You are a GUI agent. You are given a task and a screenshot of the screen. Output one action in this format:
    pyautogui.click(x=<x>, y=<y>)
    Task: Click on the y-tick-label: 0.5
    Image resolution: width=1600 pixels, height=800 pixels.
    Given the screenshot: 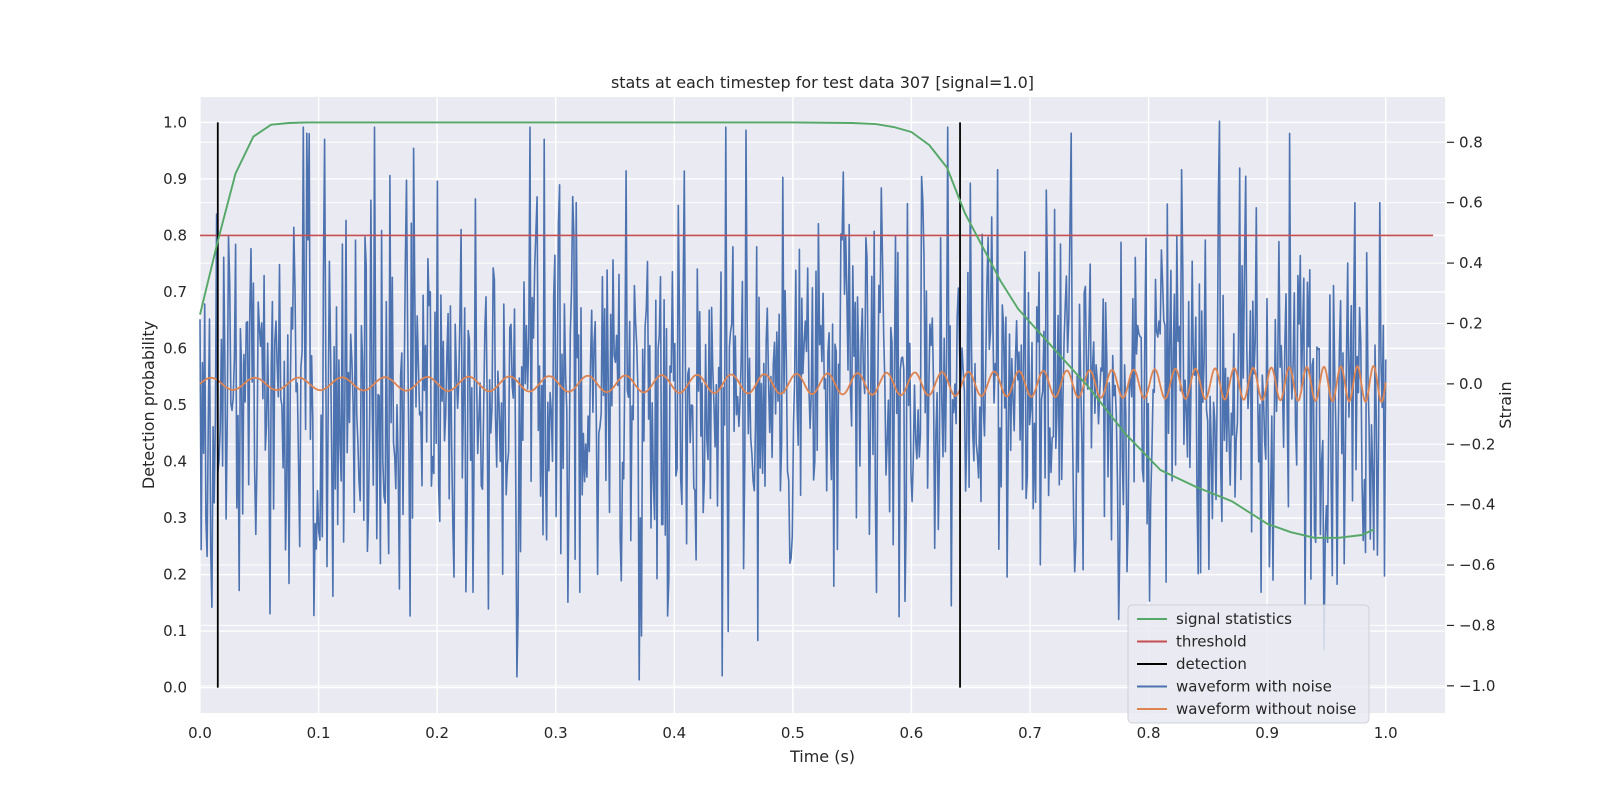 What is the action you would take?
    pyautogui.click(x=175, y=405)
    